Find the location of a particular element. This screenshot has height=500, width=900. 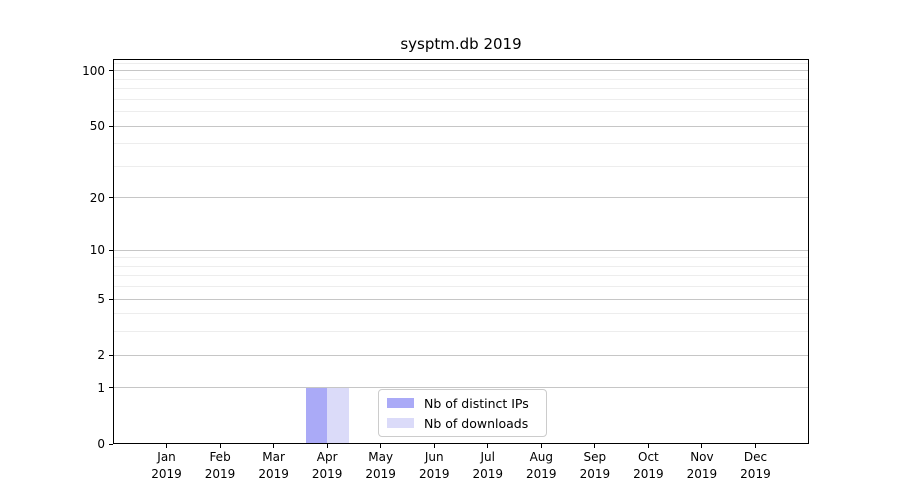

x-tick-label: Dec 2019 is located at coordinates (755, 465).